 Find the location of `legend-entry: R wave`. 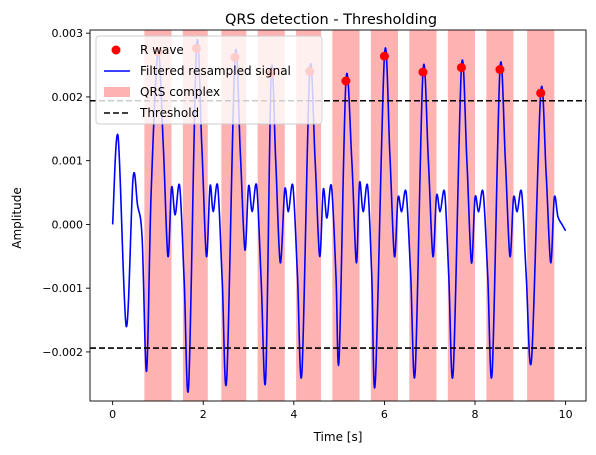

legend-entry: R wave is located at coordinates (147, 50).